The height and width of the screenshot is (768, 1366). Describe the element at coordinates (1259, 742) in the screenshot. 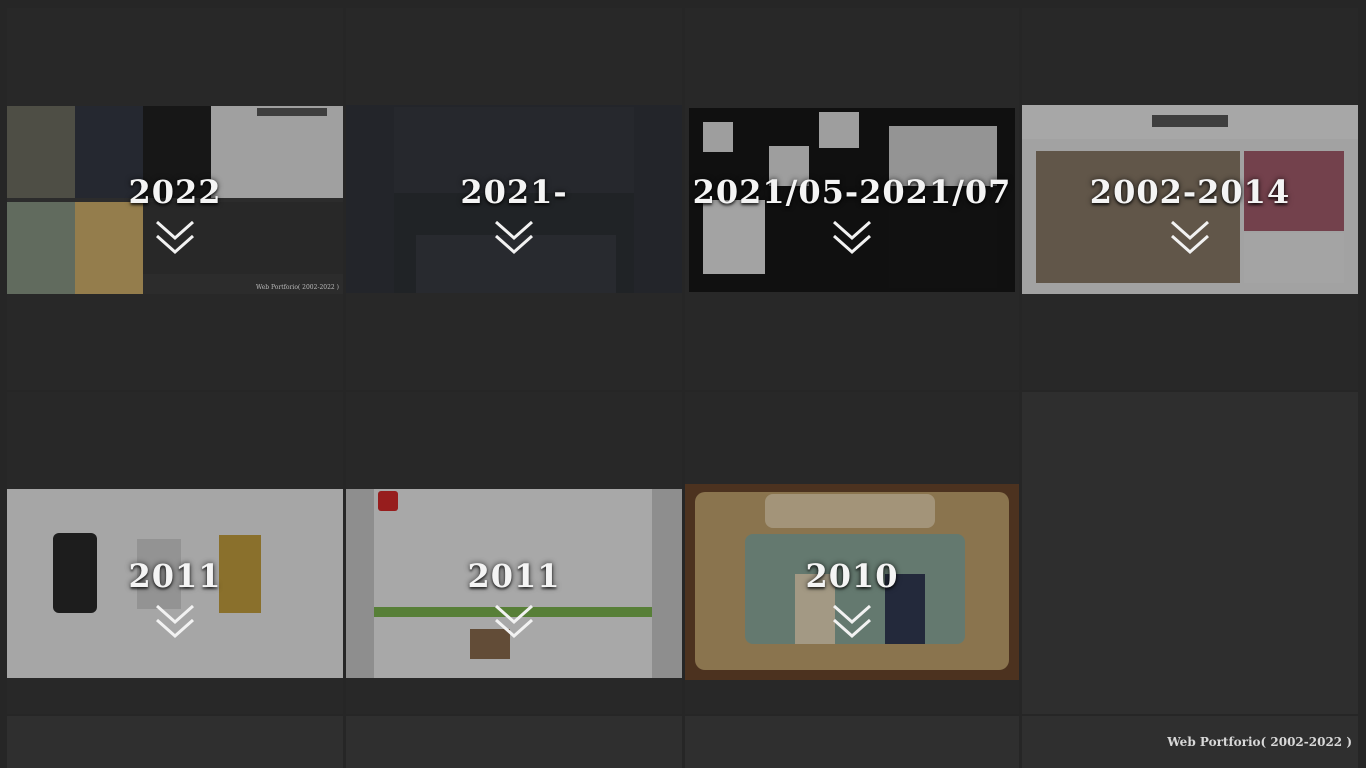

I see `footer-copyright: Web Portforio( 2002-2022 )` at that location.